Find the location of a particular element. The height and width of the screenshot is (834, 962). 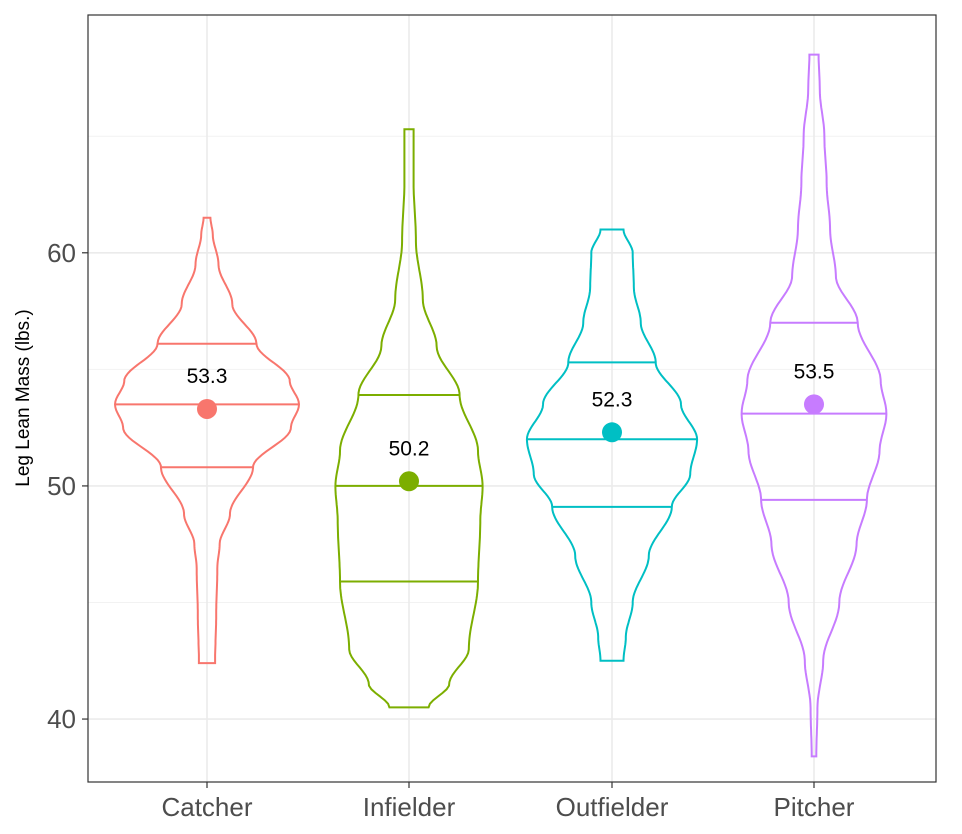

y-tick-label: 40 is located at coordinates (61, 719).